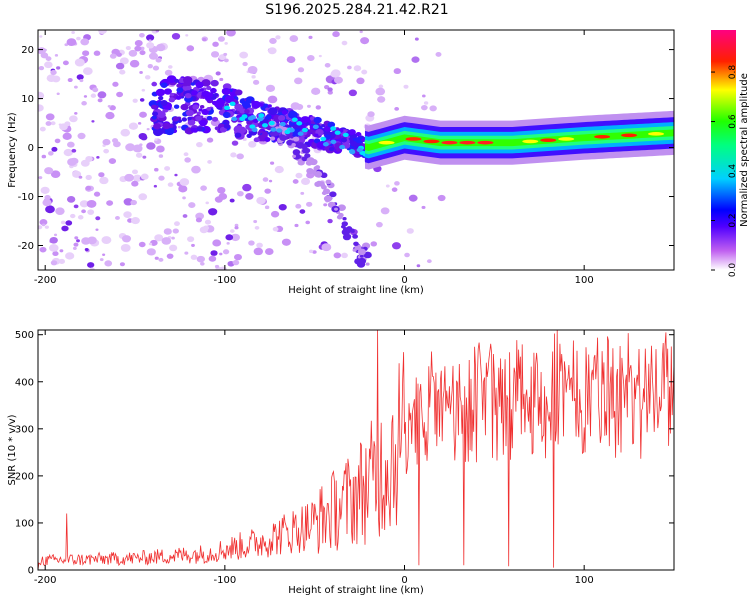 The height and width of the screenshot is (600, 750). What do you see at coordinates (724, 171) in the screenshot?
I see `colorbar-ticks: 0.0 0.2 0.4 0.6 0.8` at bounding box center [724, 171].